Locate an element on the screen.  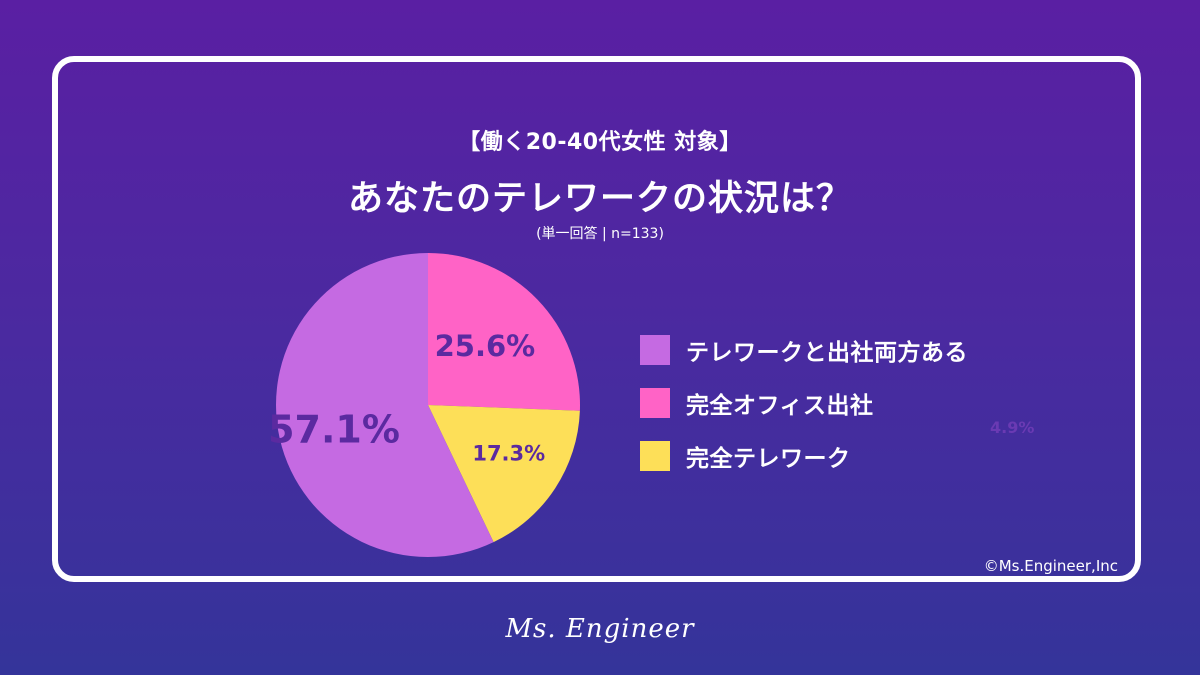
pie-label-office: 25.6% is located at coordinates (485, 346).